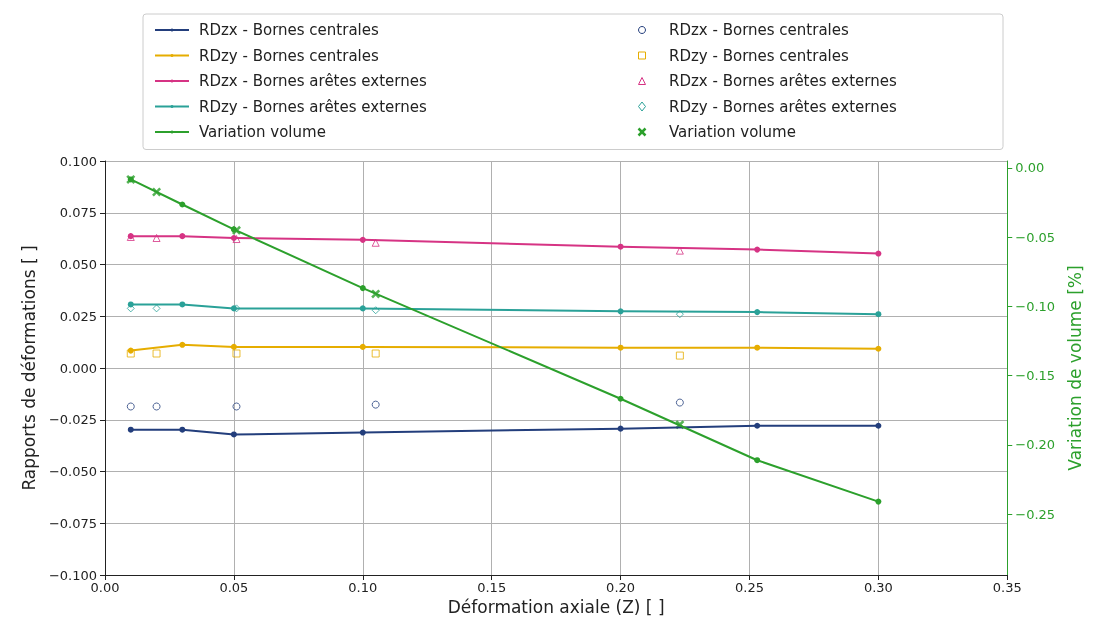 The height and width of the screenshot is (632, 1099). I want to click on x-tick-label: 0.15, so click(492, 587).